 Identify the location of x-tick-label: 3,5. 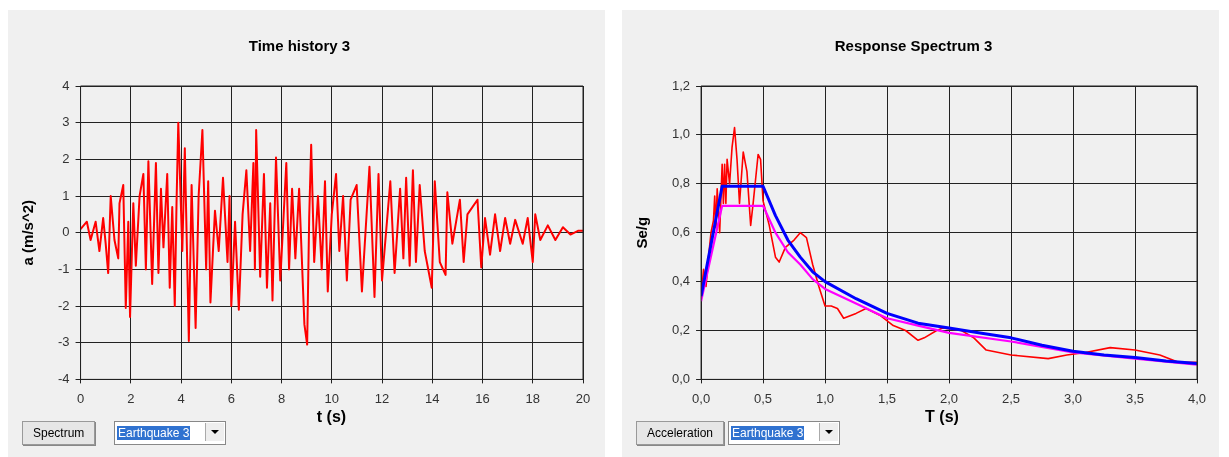
(1135, 398).